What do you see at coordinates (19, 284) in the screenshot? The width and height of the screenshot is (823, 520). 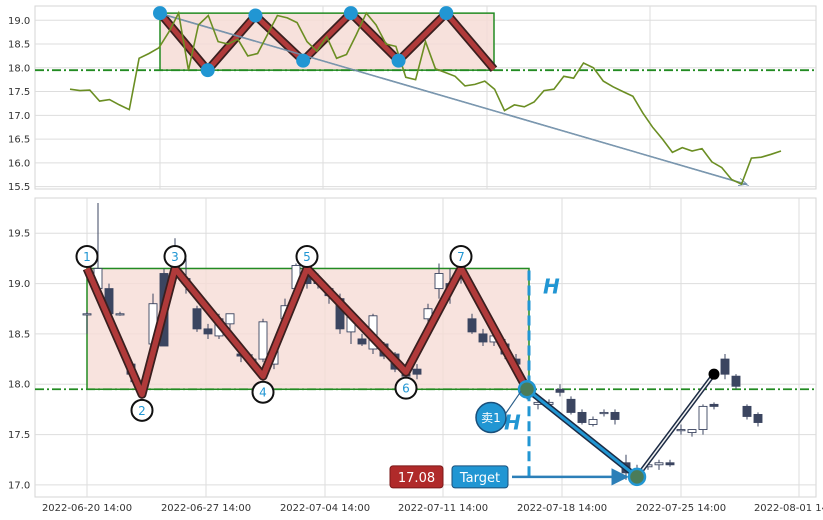 I see `main-y-tick-label: 19.0` at bounding box center [19, 284].